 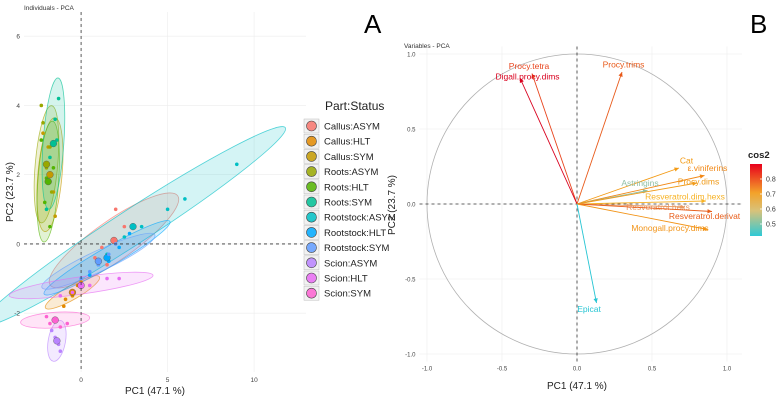 What do you see at coordinates (355, 233) in the screenshot?
I see `legend-label: Rootstock:HLT` at bounding box center [355, 233].